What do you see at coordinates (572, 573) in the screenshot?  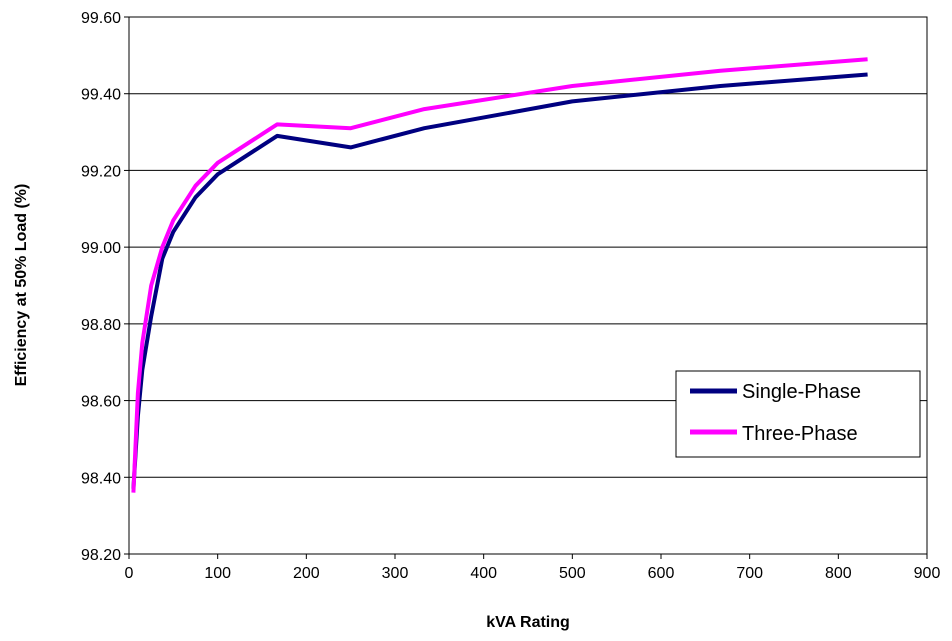 I see `x-tick-label: 500` at bounding box center [572, 573].